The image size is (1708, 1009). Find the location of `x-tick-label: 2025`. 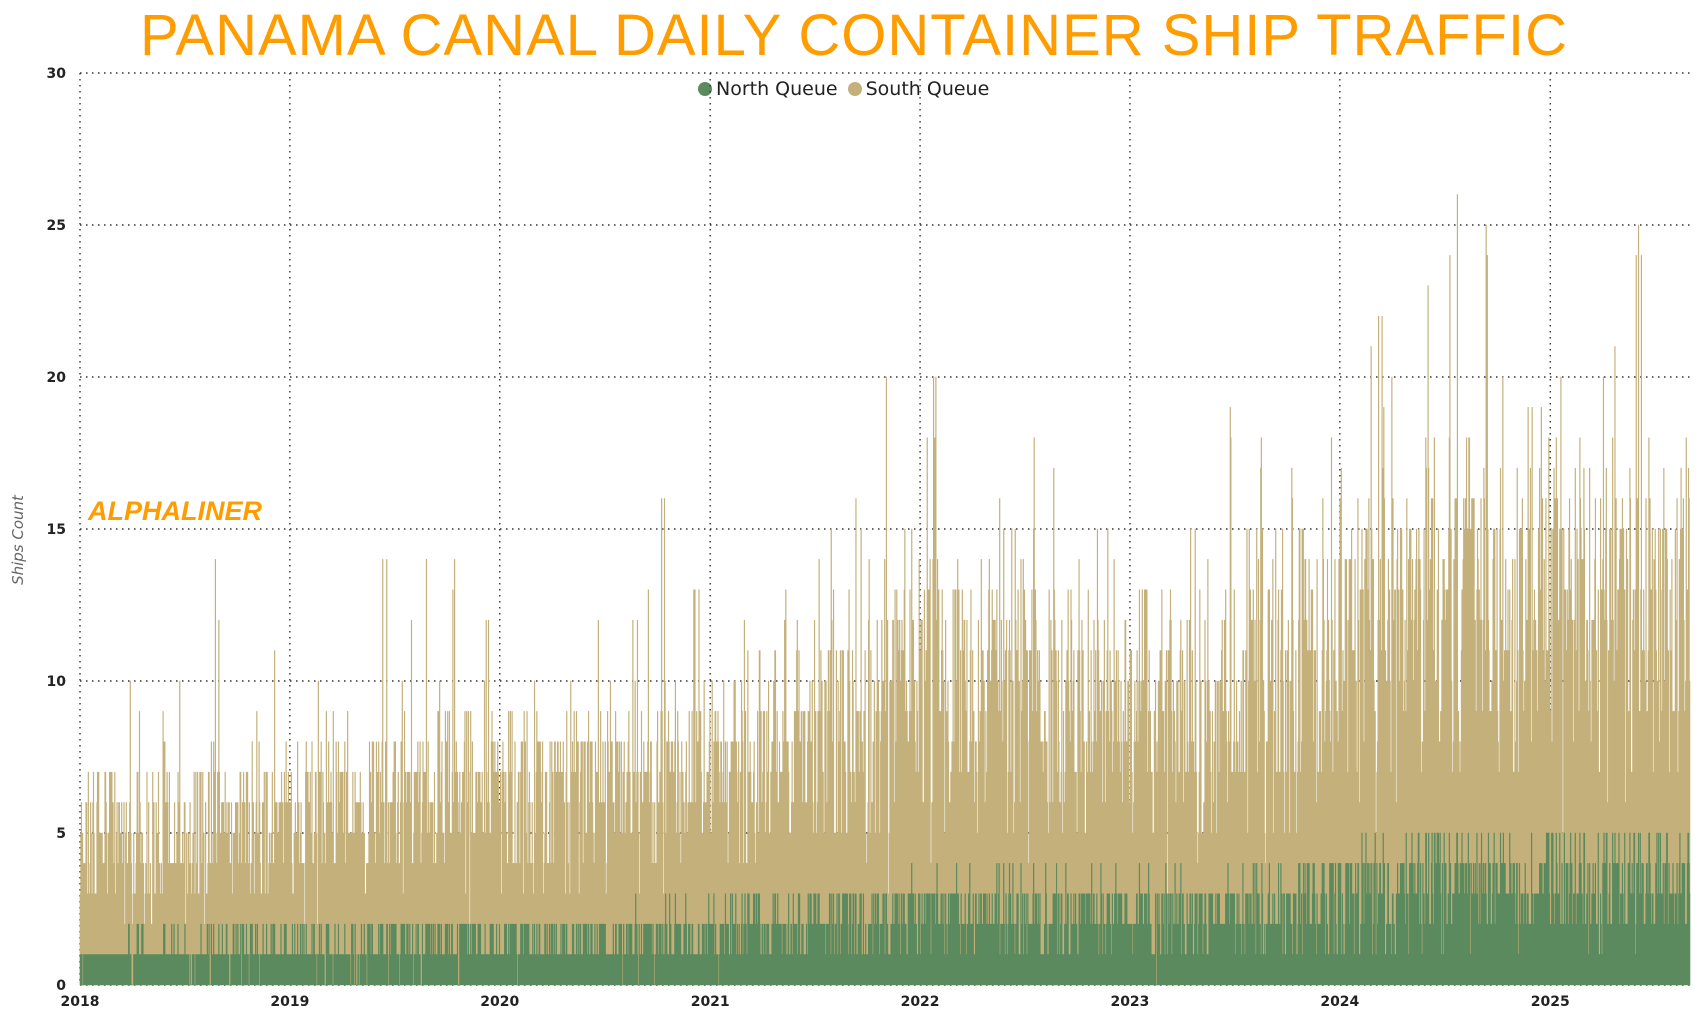

x-tick-label: 2025 is located at coordinates (1550, 1001).